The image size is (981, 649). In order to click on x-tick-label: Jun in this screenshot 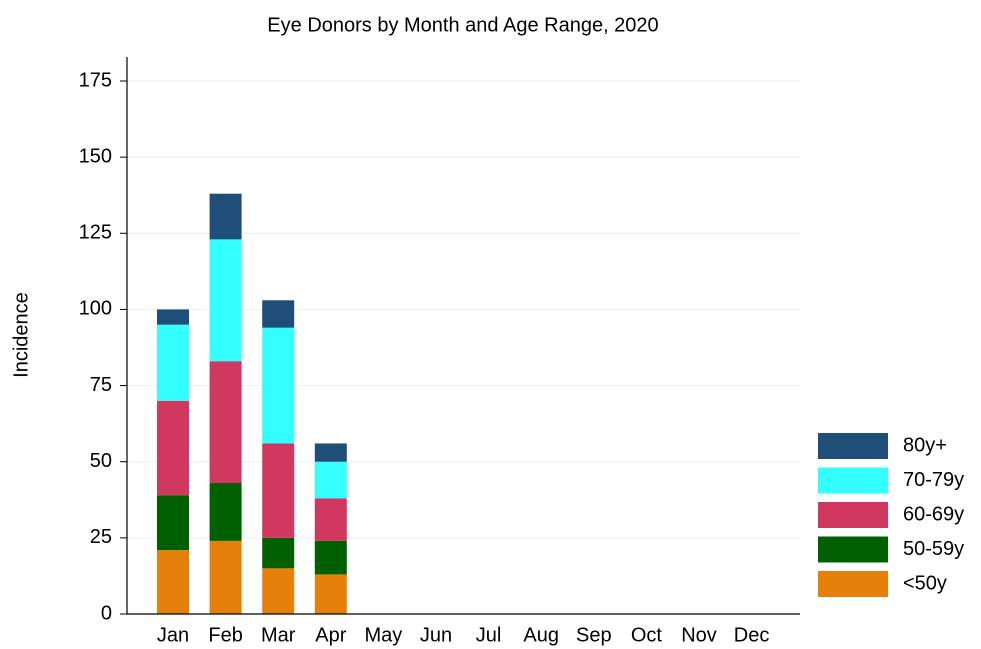, I will do `click(436, 635)`.